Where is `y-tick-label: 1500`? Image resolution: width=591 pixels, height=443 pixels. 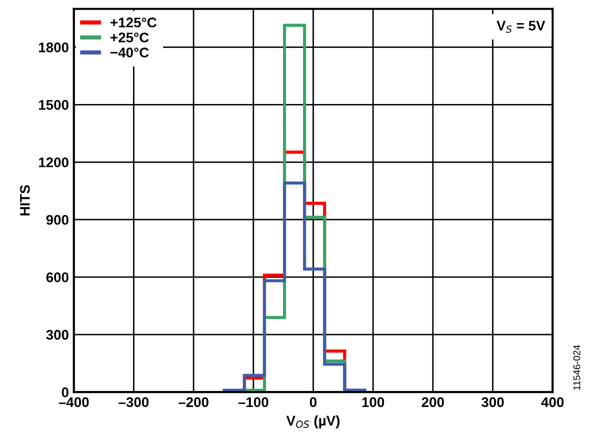
y-tick-label: 1500 is located at coordinates (53, 105).